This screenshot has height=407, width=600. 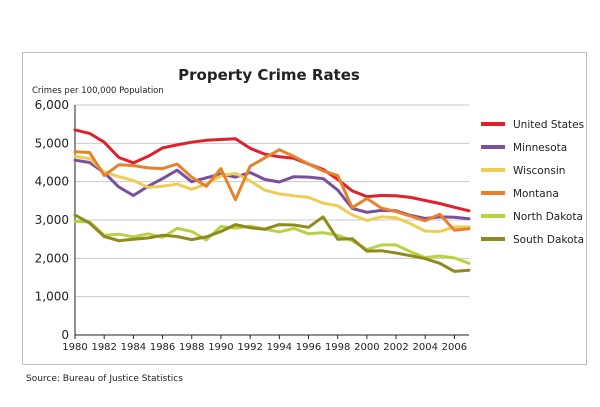 I want to click on series-line-united-states, so click(x=272, y=170).